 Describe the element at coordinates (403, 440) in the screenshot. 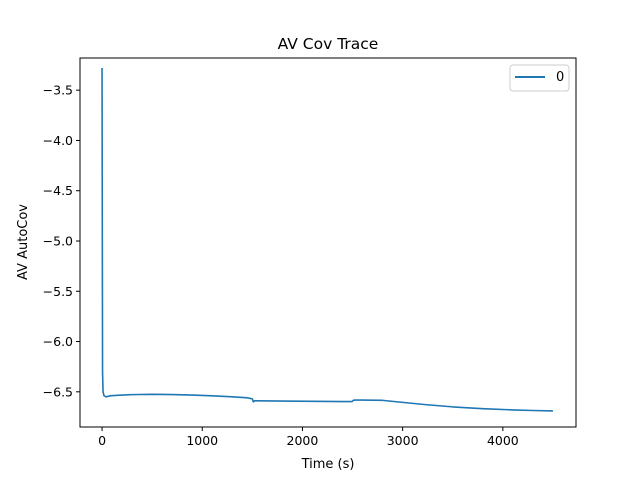

I see `x-tick-label: 3000` at that location.